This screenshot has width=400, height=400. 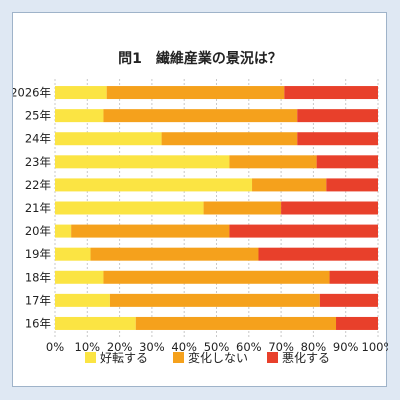 I want to click on category-label: 20年, so click(x=38, y=231).